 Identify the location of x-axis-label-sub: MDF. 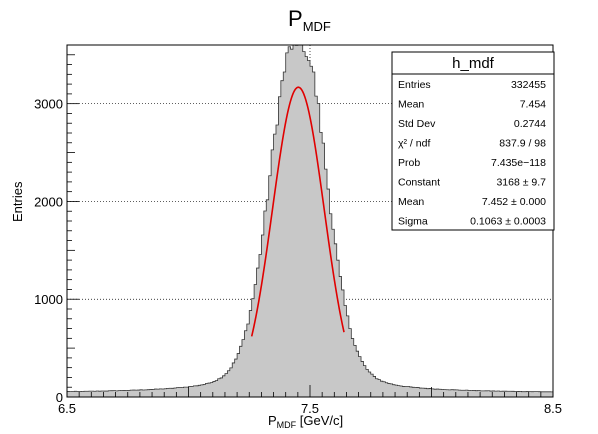
(287, 425).